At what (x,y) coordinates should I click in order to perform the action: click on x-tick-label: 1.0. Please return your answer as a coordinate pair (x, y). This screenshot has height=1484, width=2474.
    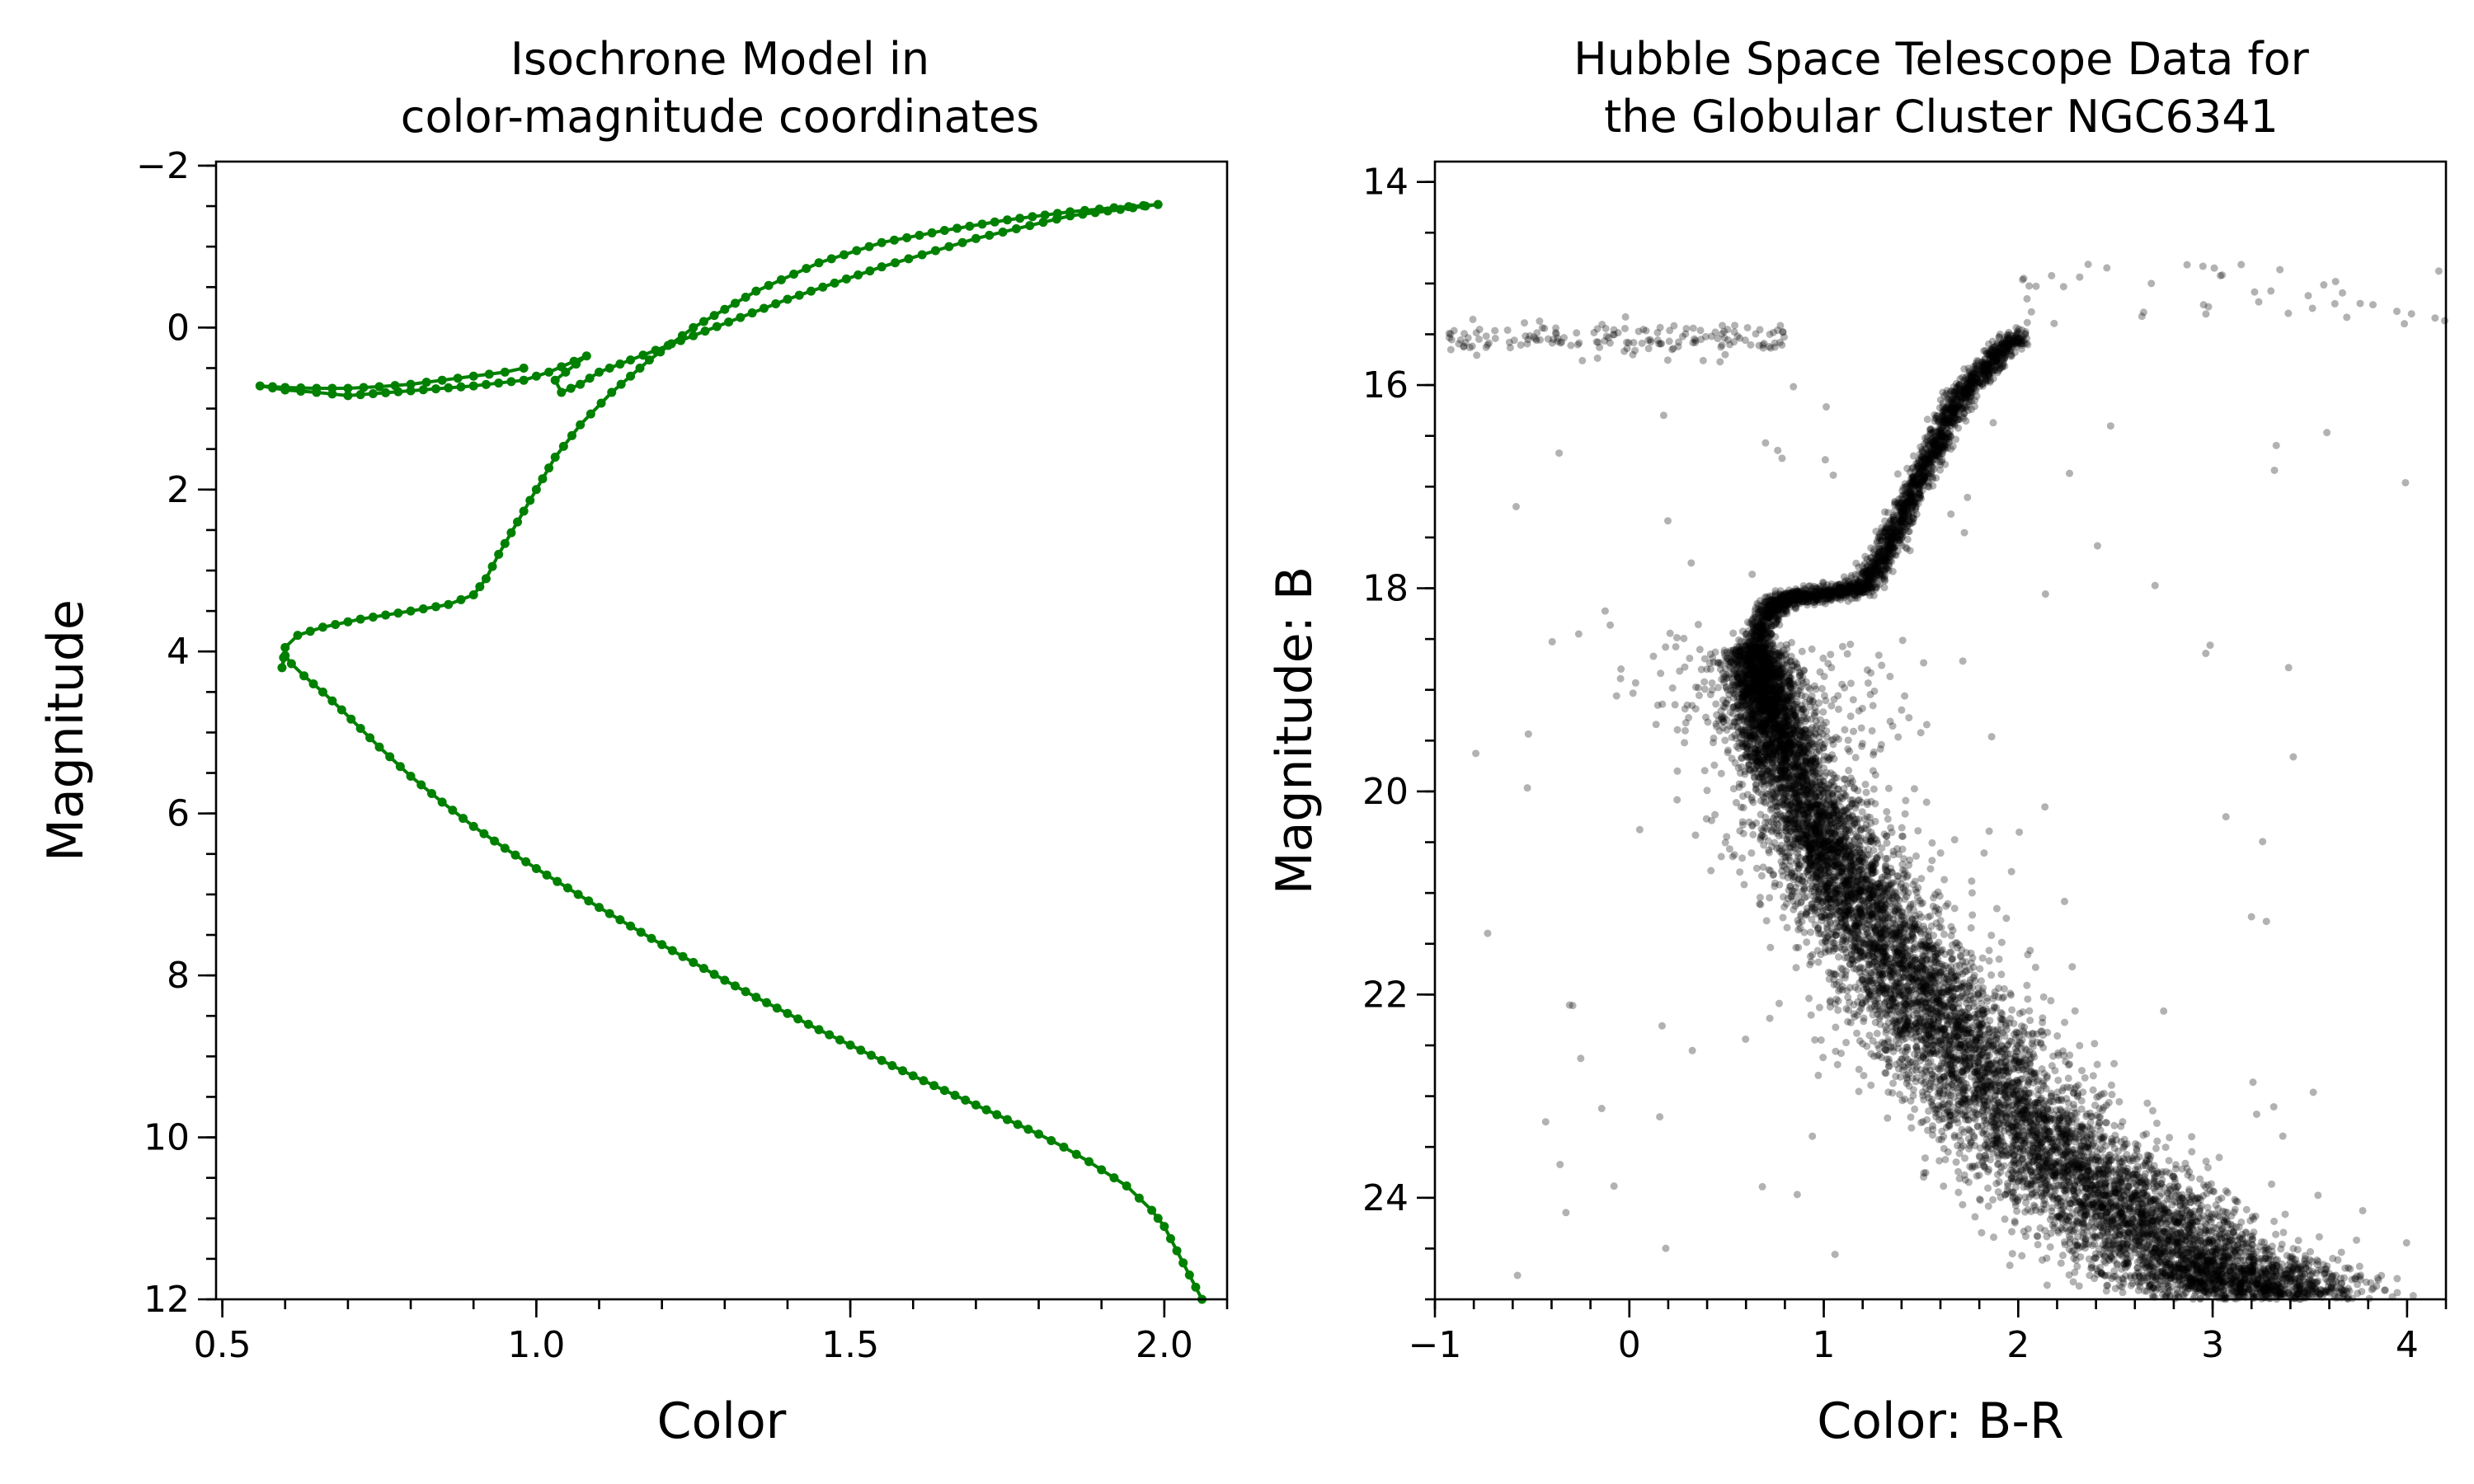
    Looking at the image, I should click on (536, 1345).